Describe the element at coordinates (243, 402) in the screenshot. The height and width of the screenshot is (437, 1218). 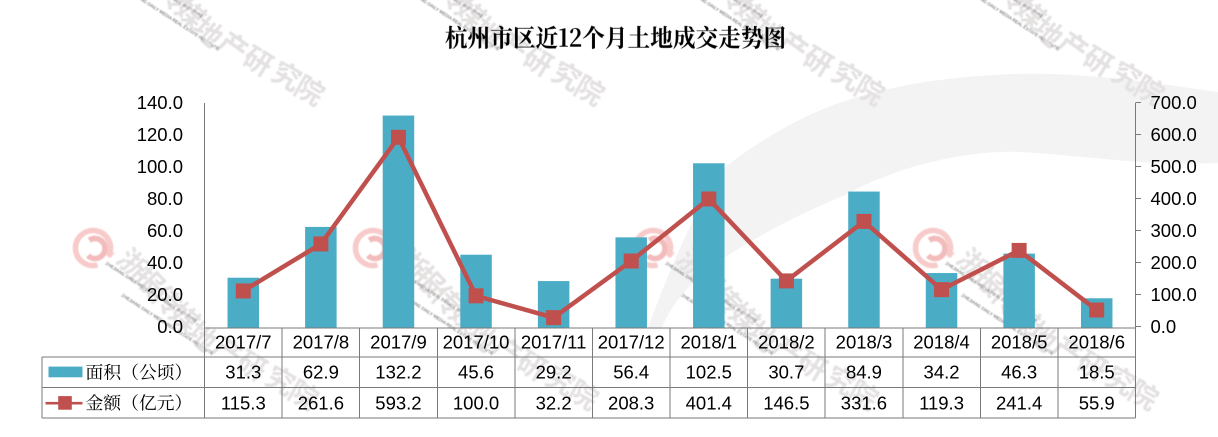
I see `svg-text: 115.3` at that location.